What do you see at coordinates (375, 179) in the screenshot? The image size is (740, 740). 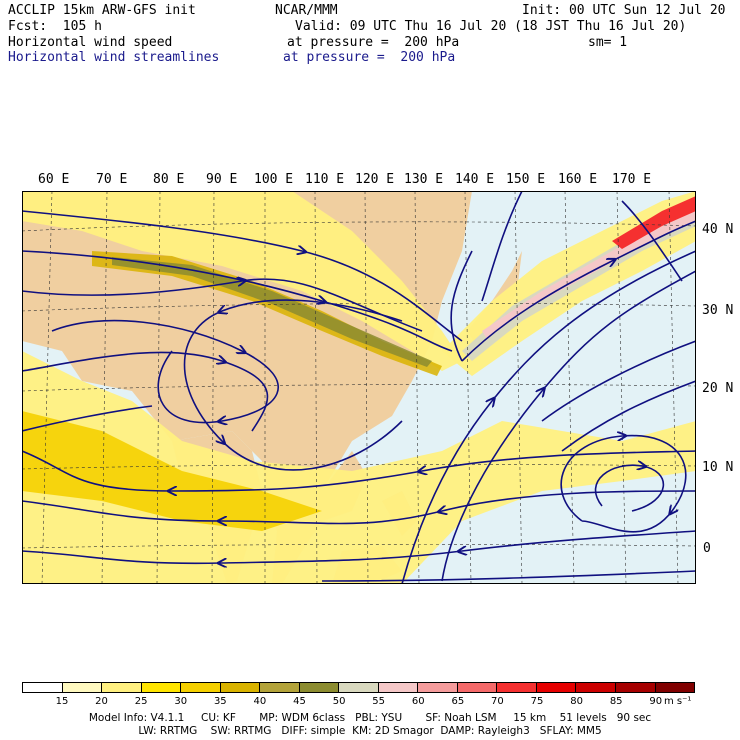 I see `lon-label: 120 E` at bounding box center [375, 179].